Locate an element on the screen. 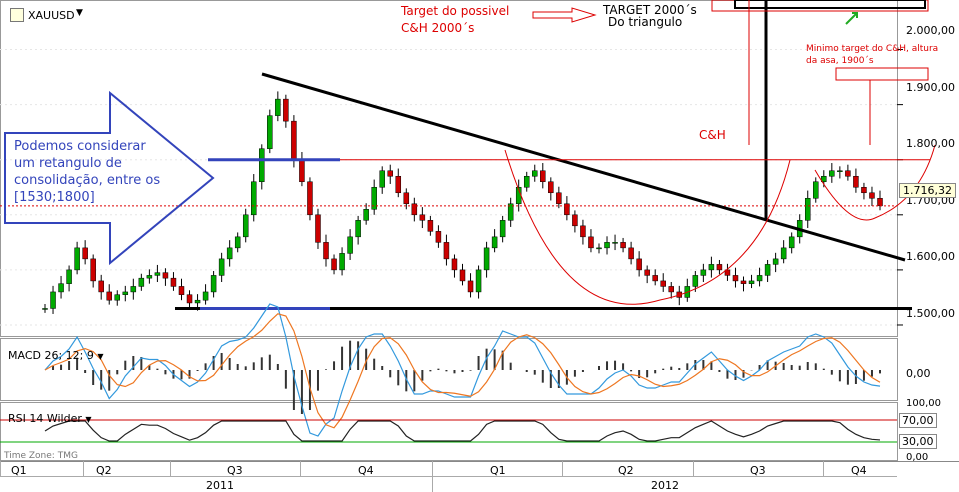  target-triangle-note-2: Do triangulo is located at coordinates (645, 22).